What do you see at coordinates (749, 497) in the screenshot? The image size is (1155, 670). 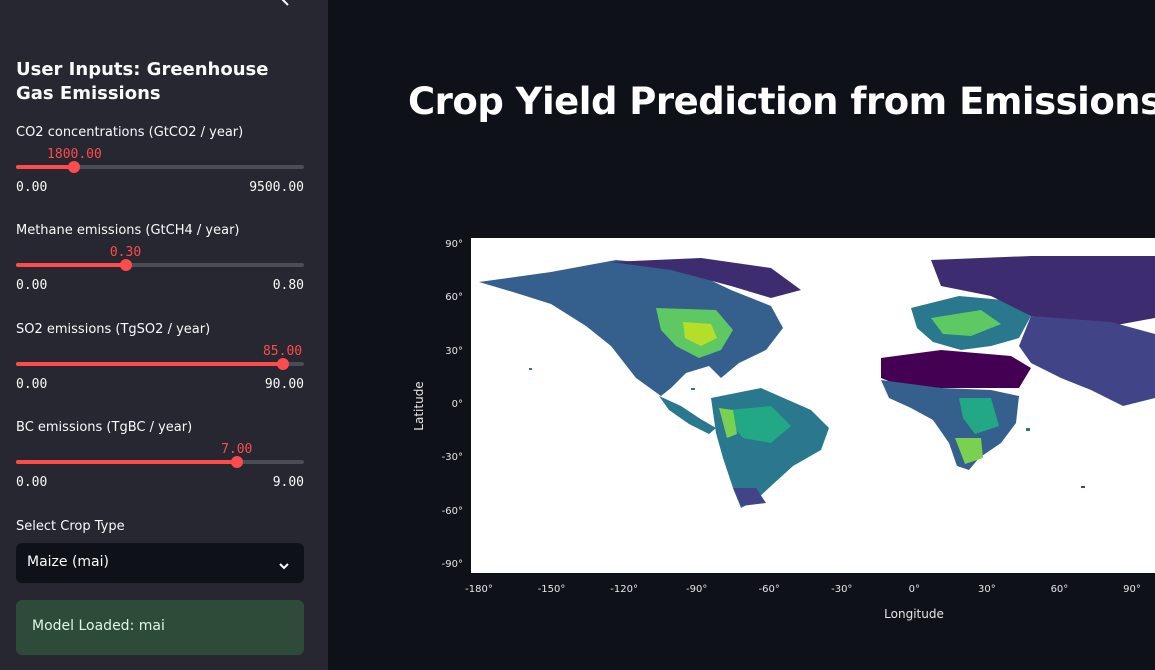 I see `region-patagonia` at bounding box center [749, 497].